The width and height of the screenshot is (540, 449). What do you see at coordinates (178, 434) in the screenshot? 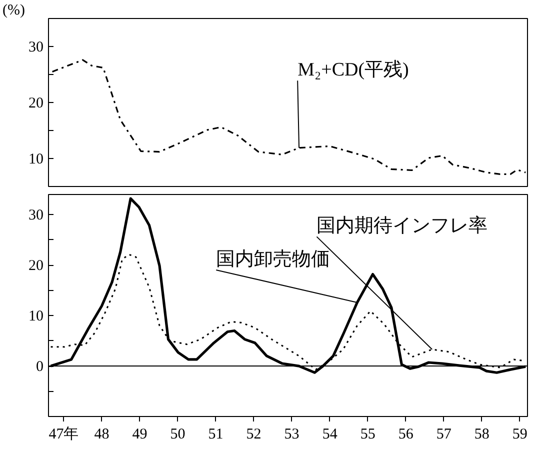
I see `x-tick-label: 50` at bounding box center [178, 434].